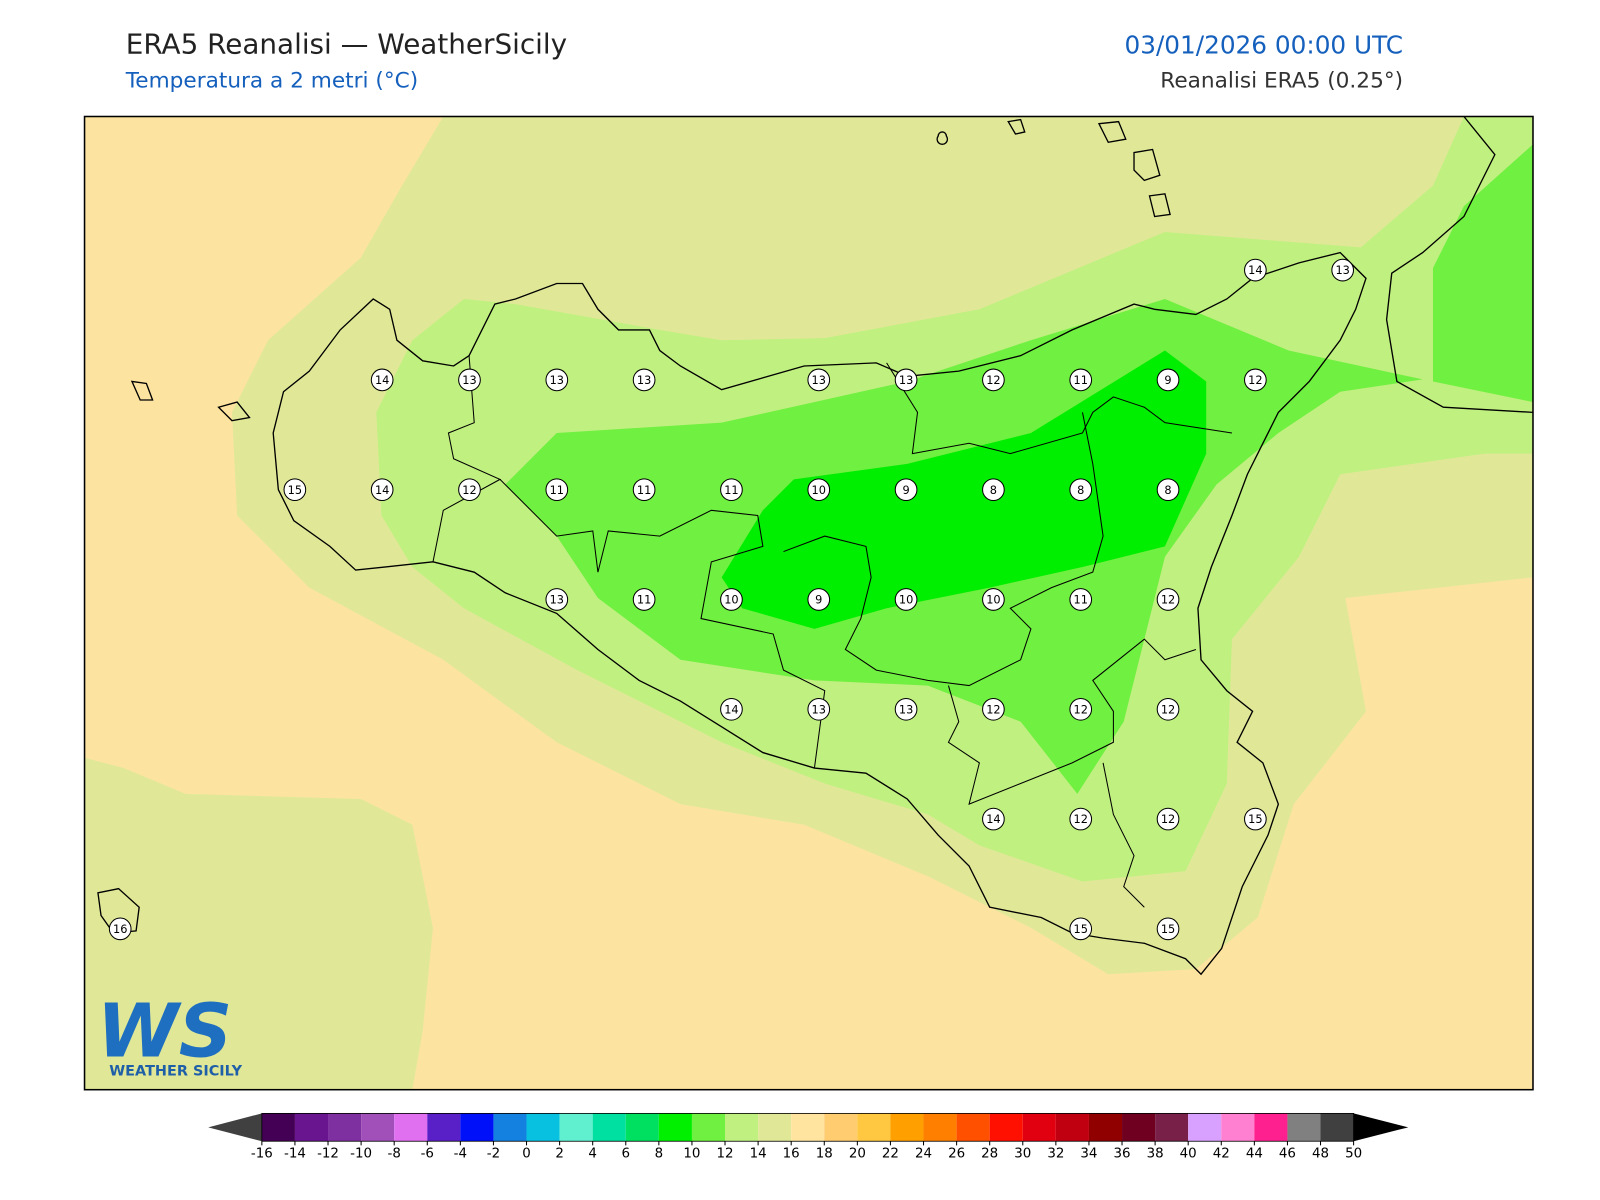  I want to click on colorbar-tick-label: 6, so click(626, 1154).